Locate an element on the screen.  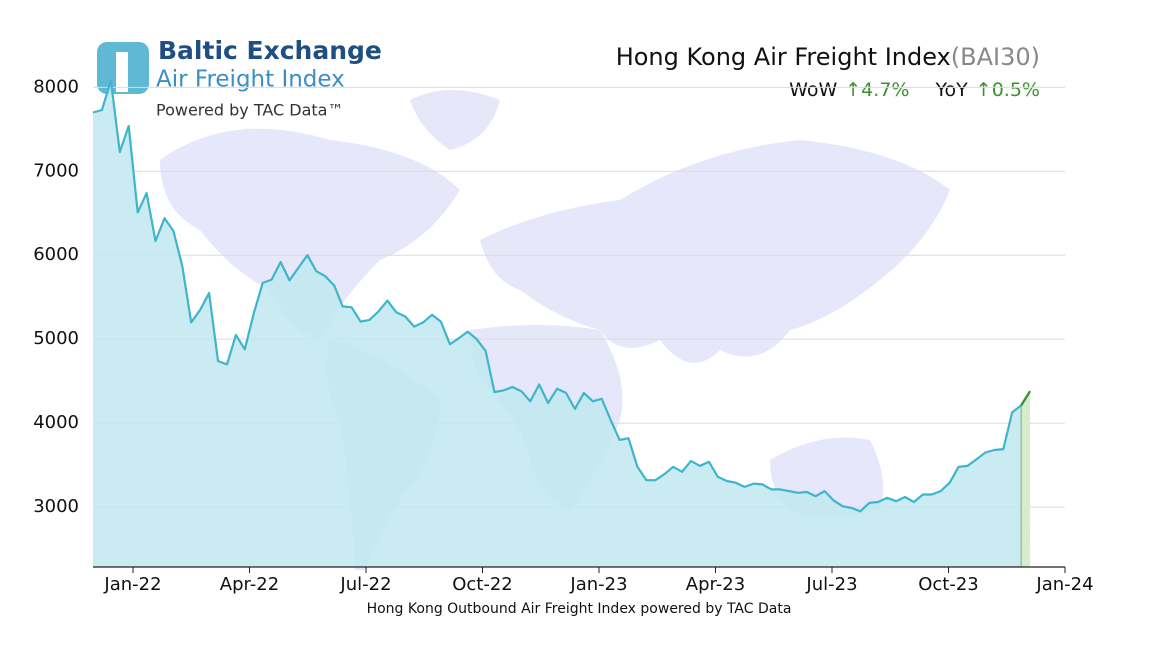
chart-title: Hong Kong Air Freight Index(BAI30) is located at coordinates (828, 57).